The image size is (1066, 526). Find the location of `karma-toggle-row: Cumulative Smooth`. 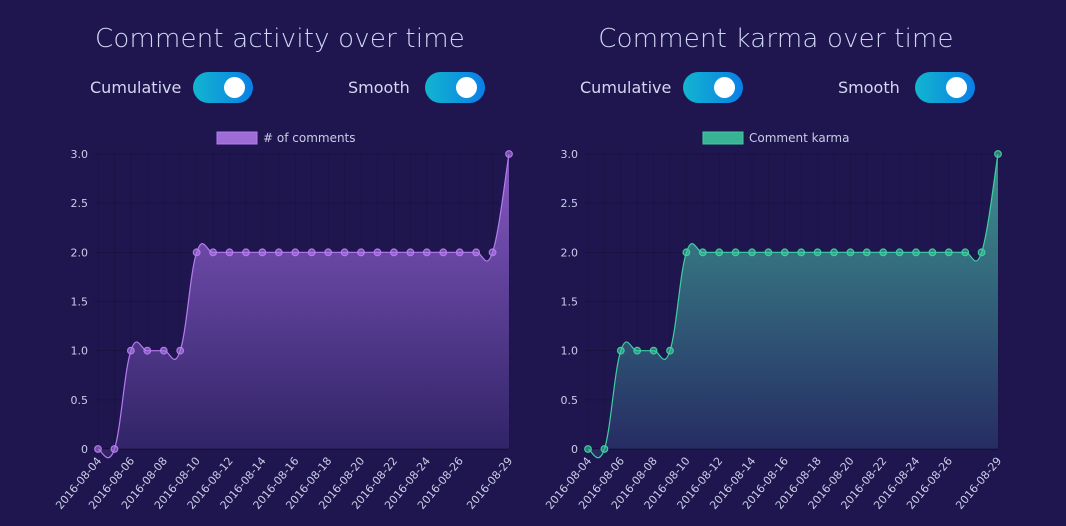

karma-toggle-row: Cumulative Smooth is located at coordinates (756, 88).